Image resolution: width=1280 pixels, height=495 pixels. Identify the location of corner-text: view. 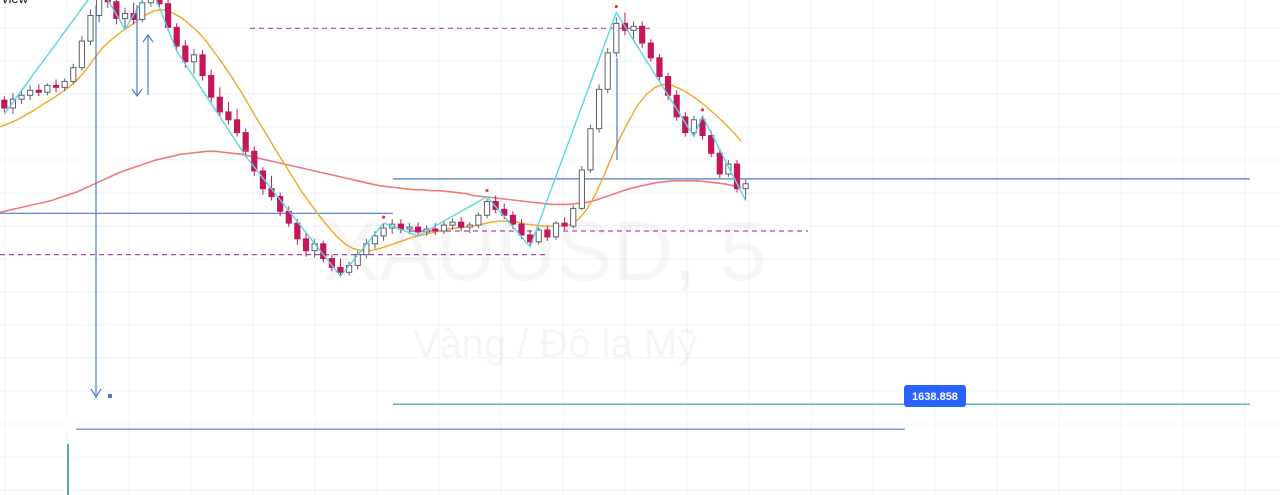
(15, 3).